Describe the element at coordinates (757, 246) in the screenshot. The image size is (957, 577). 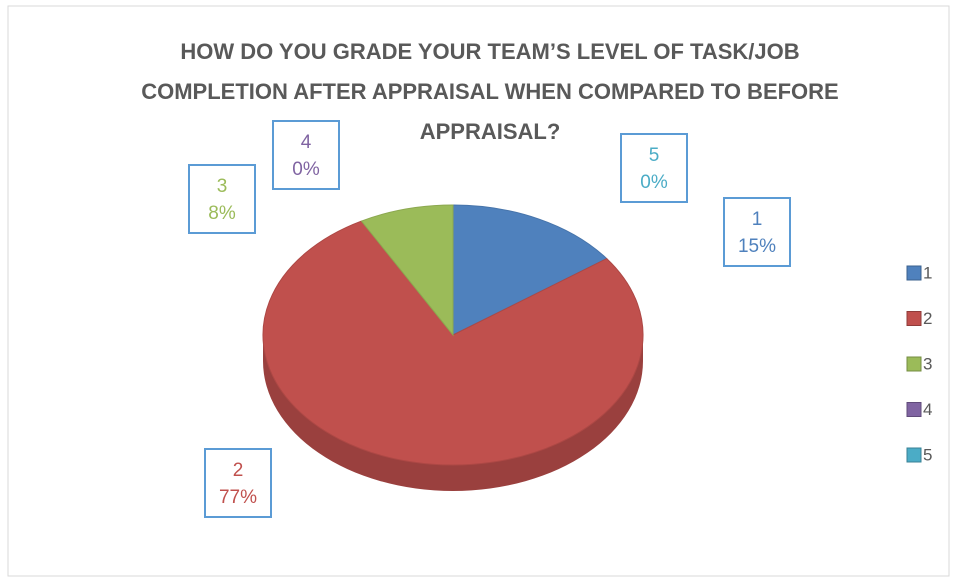
I see `data-label-value: 15%` at that location.